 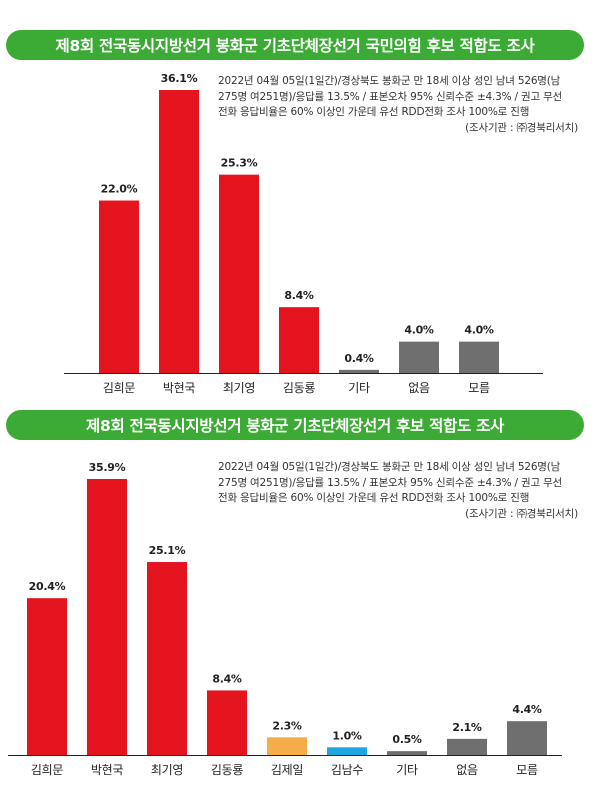 I want to click on chart2-source: (조사기관 : ㈜경북리서치), so click(x=521, y=513).